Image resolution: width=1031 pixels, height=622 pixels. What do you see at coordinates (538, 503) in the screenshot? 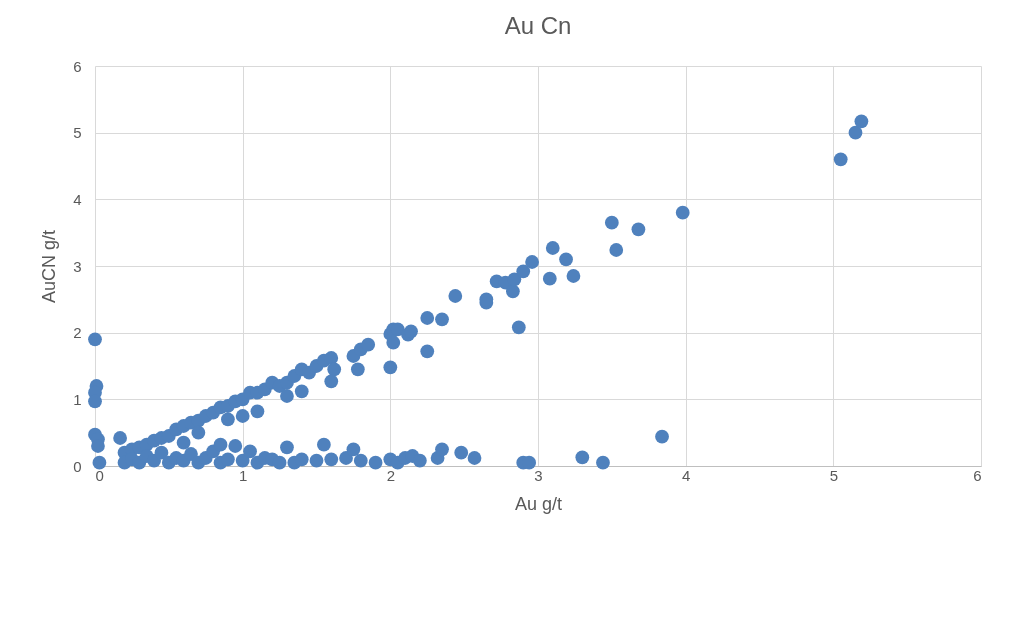
I see `x-axis-title: Au g/t` at bounding box center [538, 503].